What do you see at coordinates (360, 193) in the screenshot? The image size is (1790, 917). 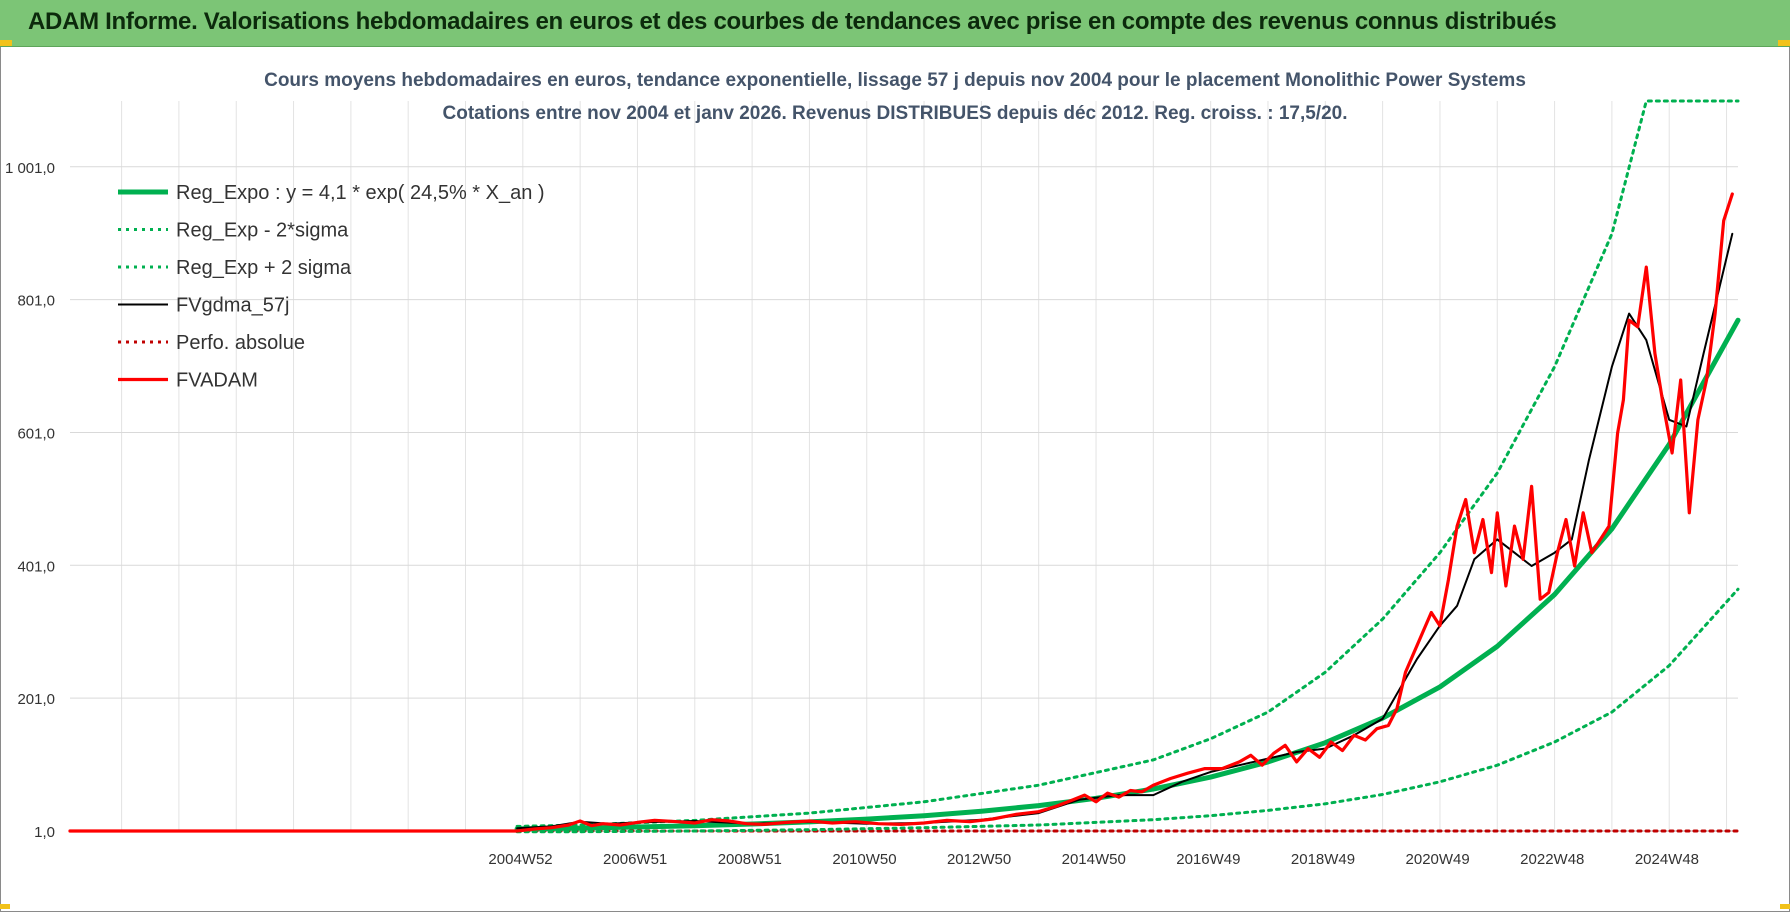 I see `legend-label: Reg_Expo : y = 4,1 * exp( 24,5% * X_an )` at bounding box center [360, 193].